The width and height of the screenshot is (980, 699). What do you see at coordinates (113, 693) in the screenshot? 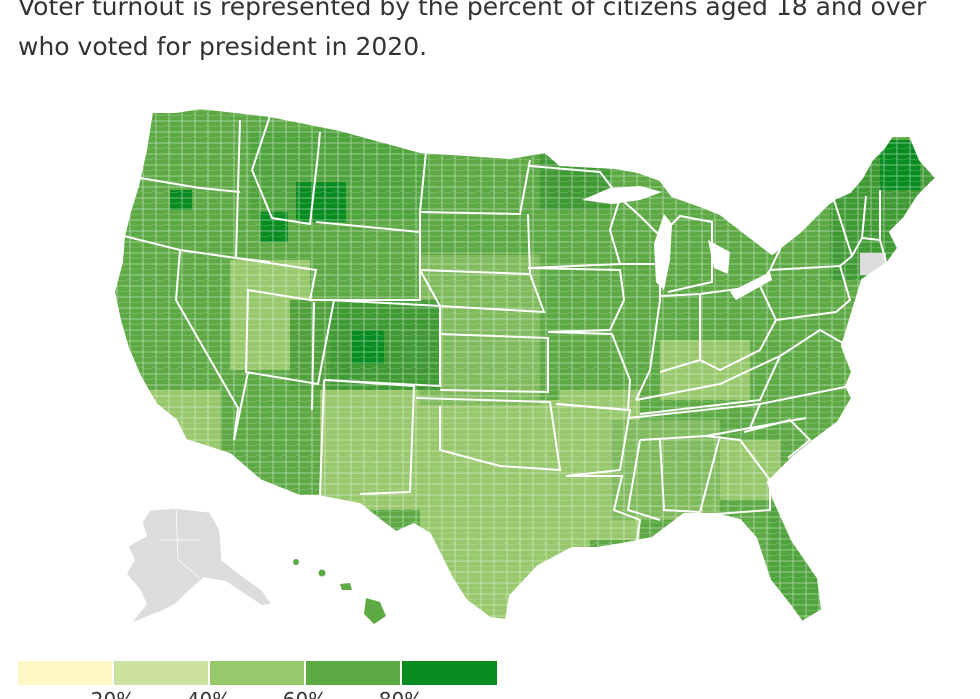
I see `legend-label-20: 20%` at bounding box center [113, 693].